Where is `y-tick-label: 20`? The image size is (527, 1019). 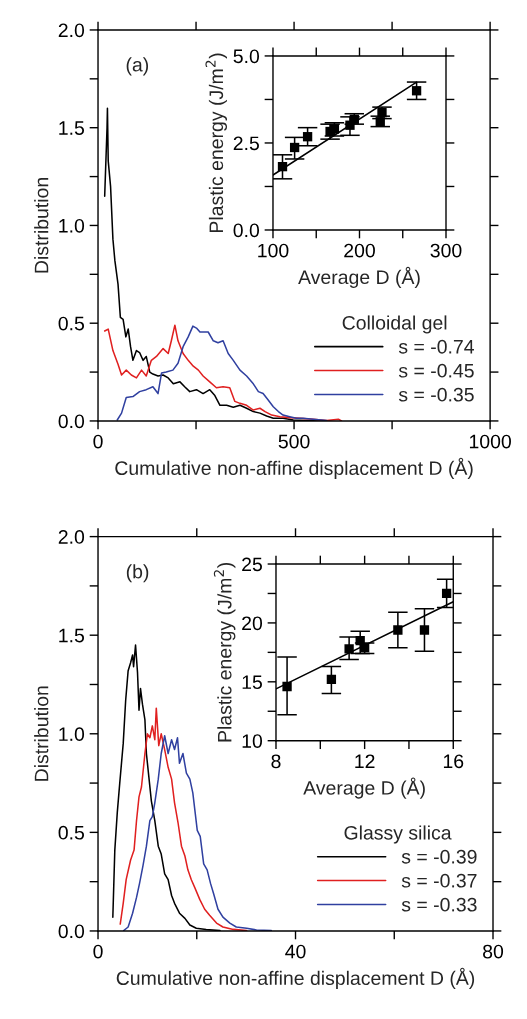 y-tick-label: 20 is located at coordinates (252, 623).